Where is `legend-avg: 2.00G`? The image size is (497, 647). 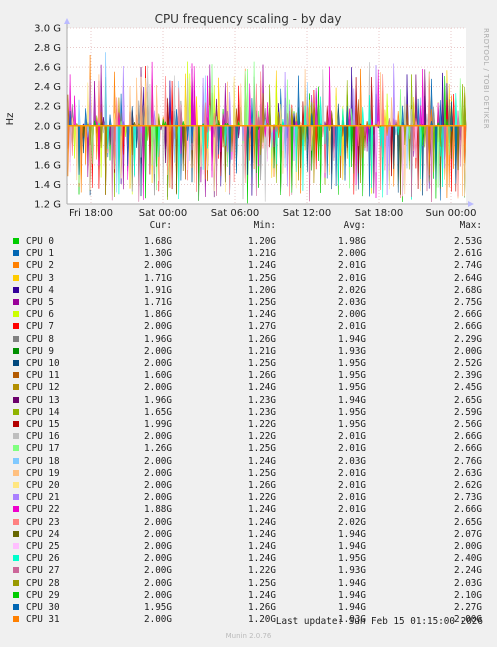 legend-avg: 2.00G is located at coordinates (352, 315).